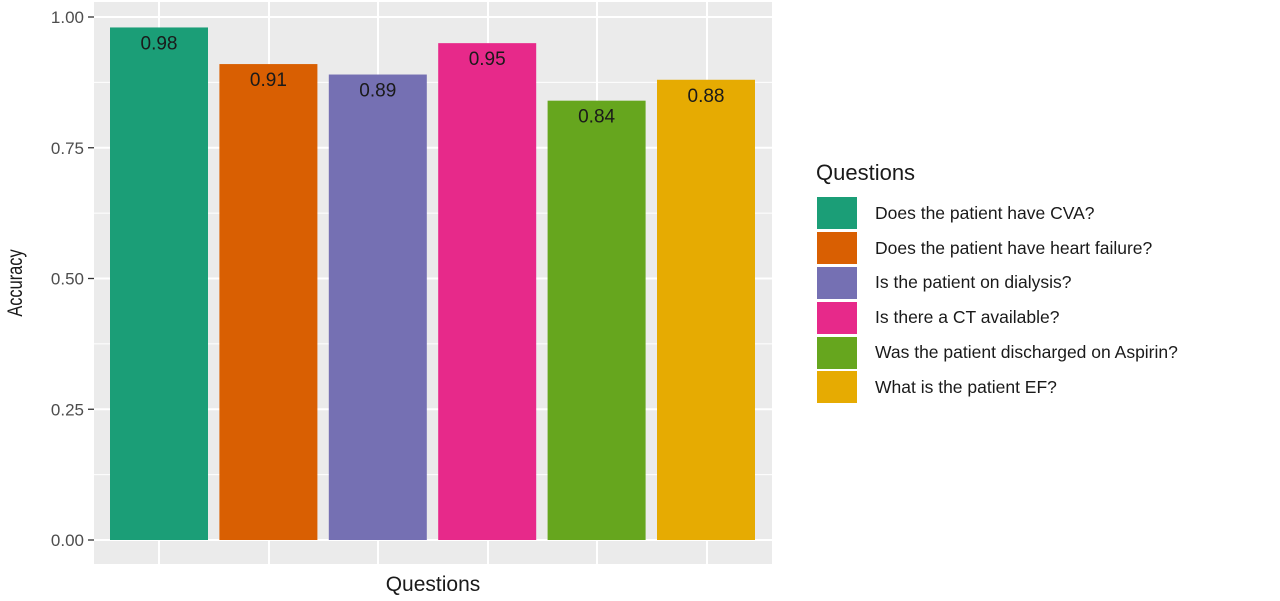 This screenshot has height=601, width=1280. Describe the element at coordinates (159, 43) in the screenshot. I see `bar-value-label: 0.98` at that location.